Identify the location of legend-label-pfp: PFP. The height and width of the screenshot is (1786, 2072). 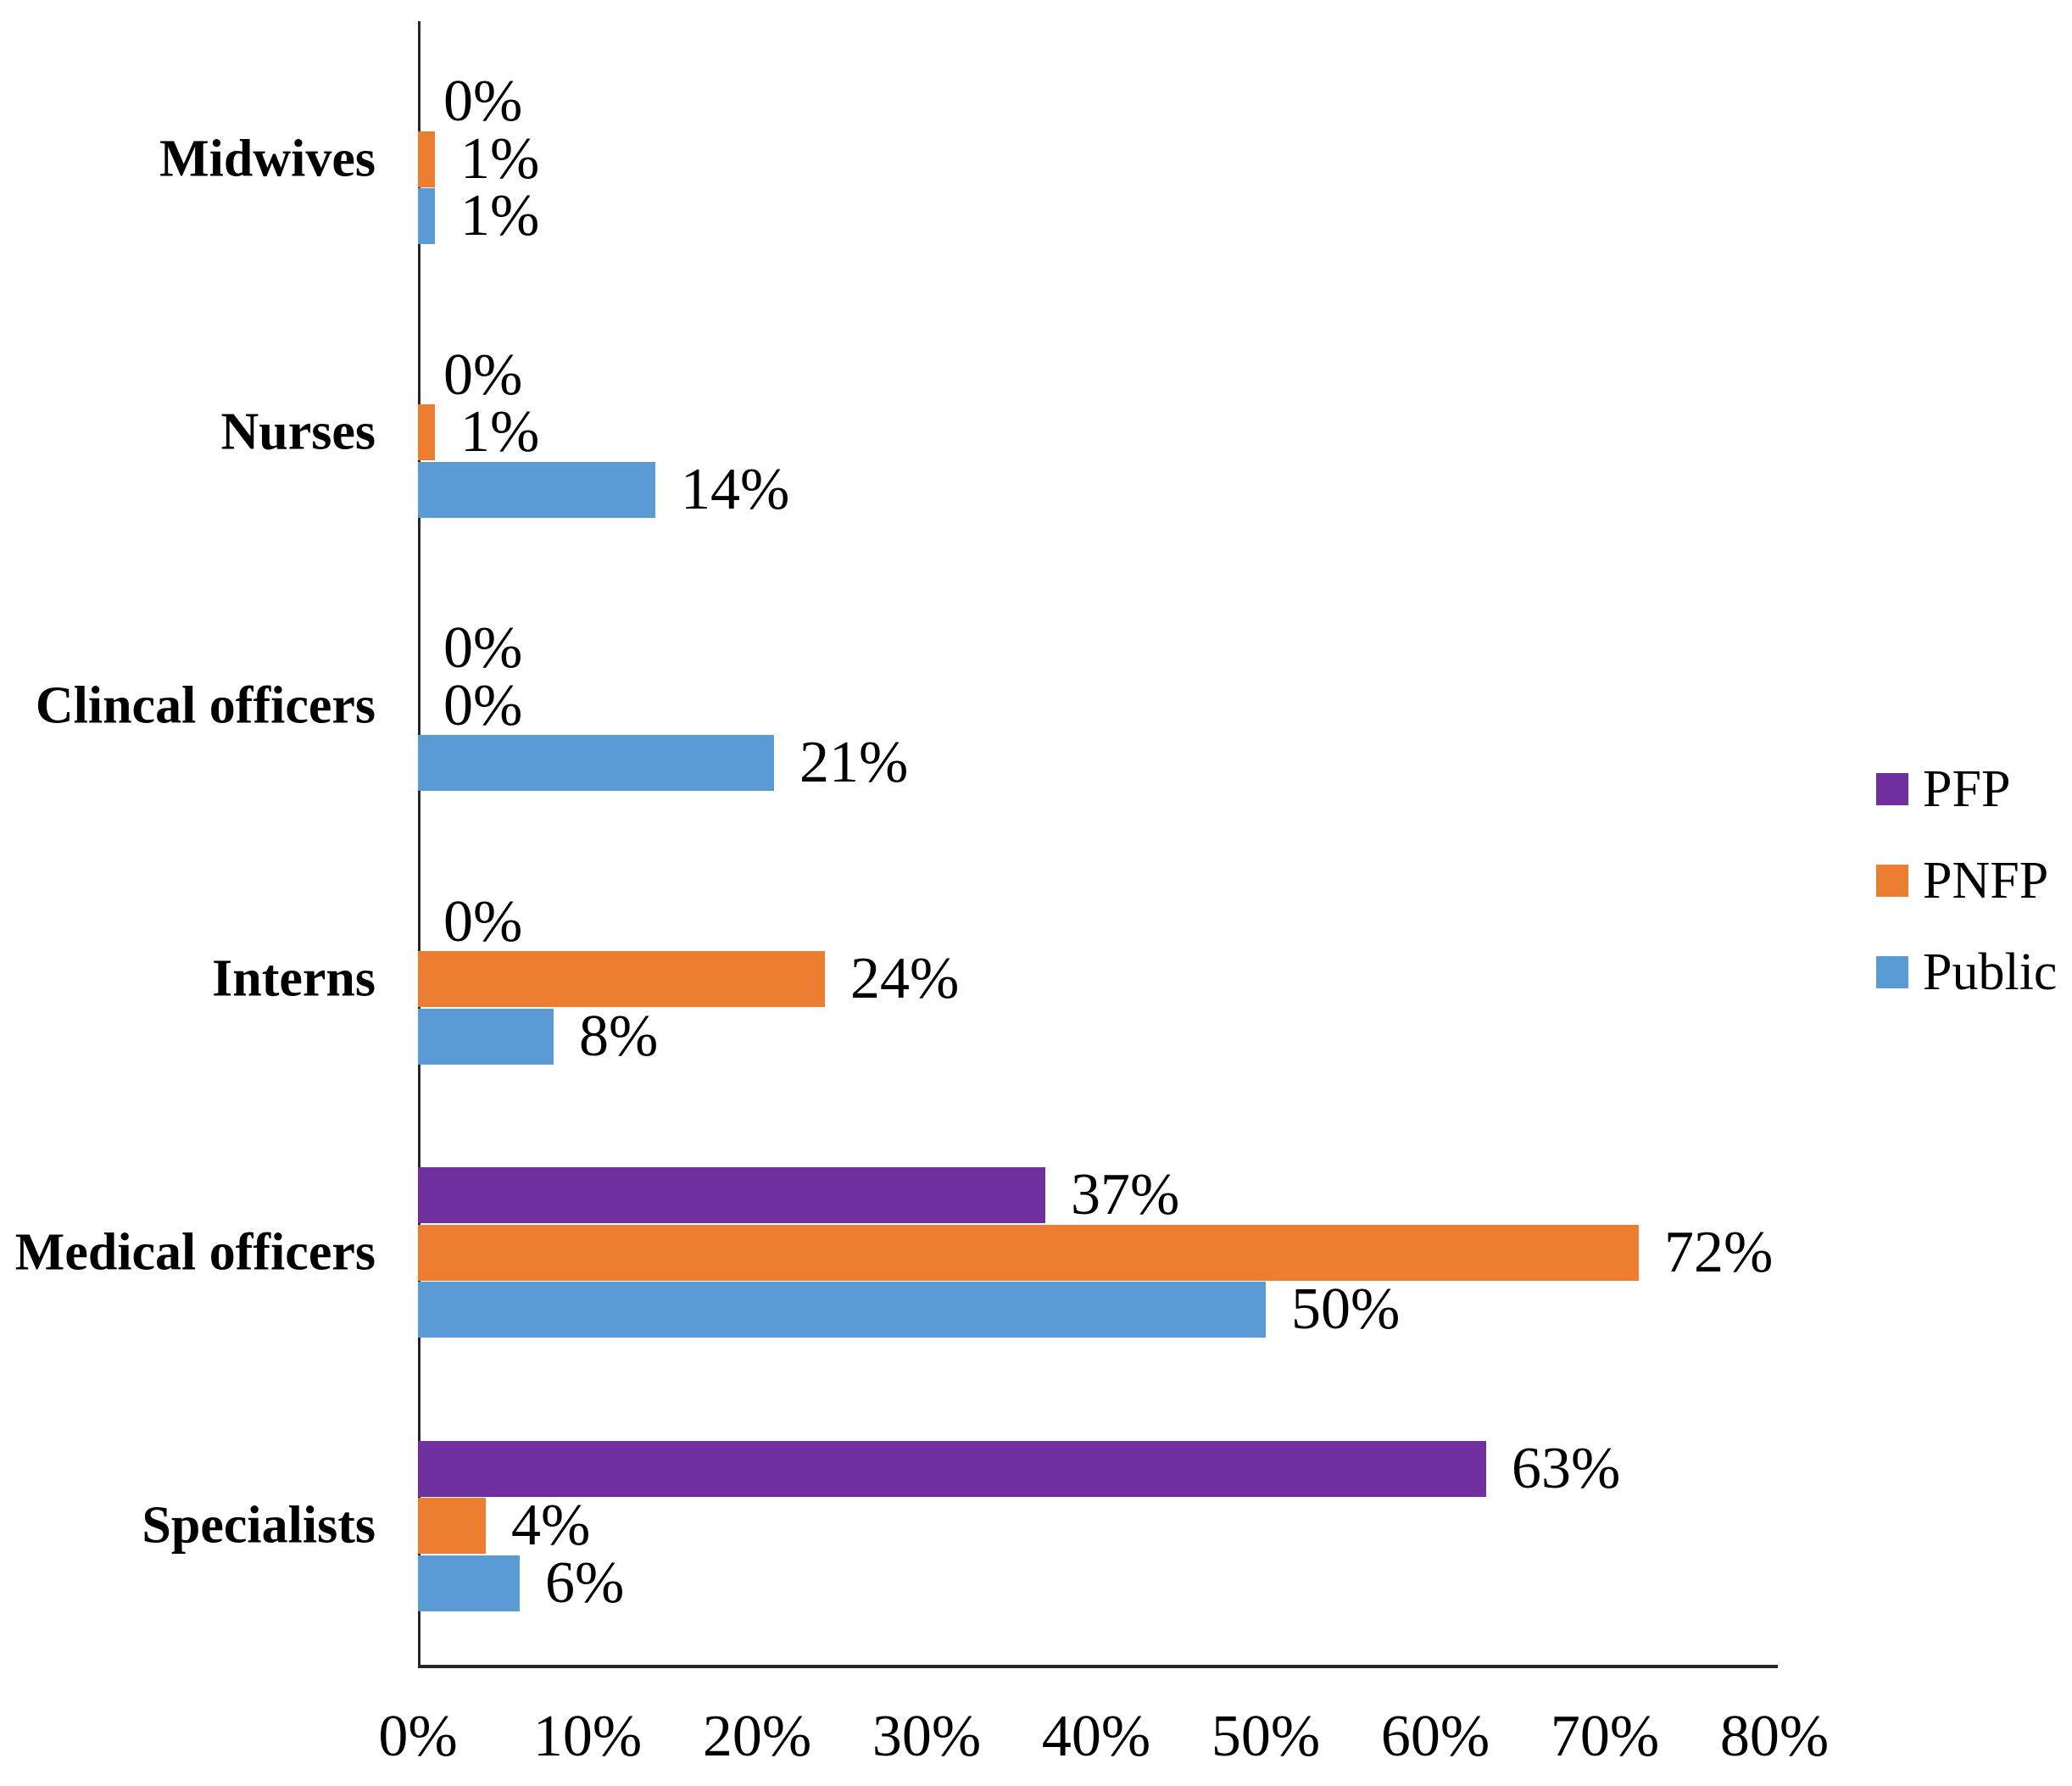
(1967, 789).